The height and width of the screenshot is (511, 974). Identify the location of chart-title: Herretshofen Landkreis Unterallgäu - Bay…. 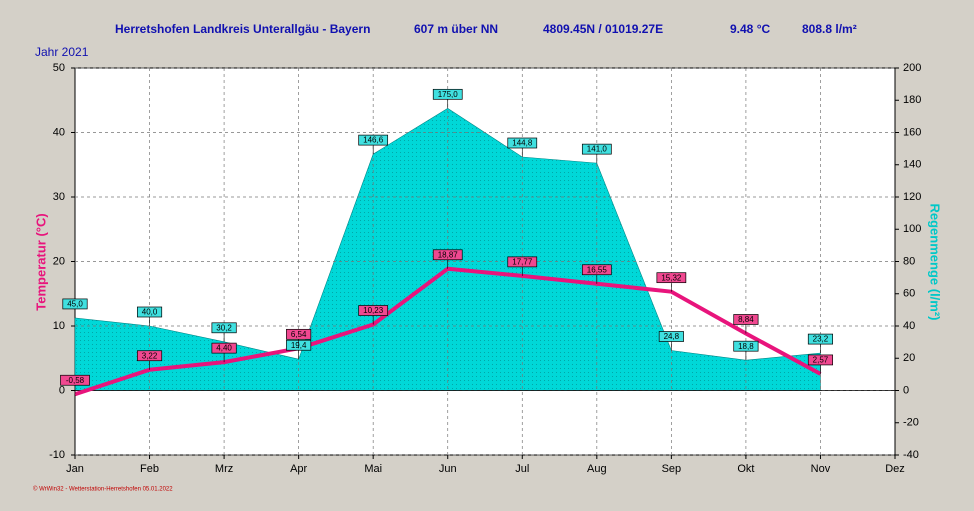
(242, 29).